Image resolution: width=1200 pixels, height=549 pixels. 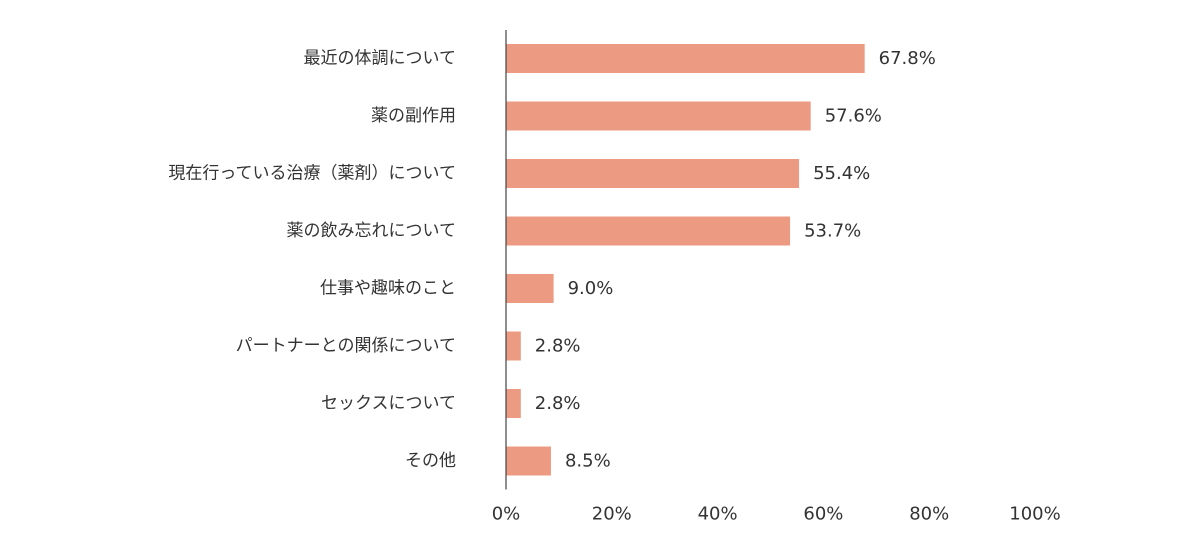 I want to click on category-label: セックスについて, so click(x=388, y=404).